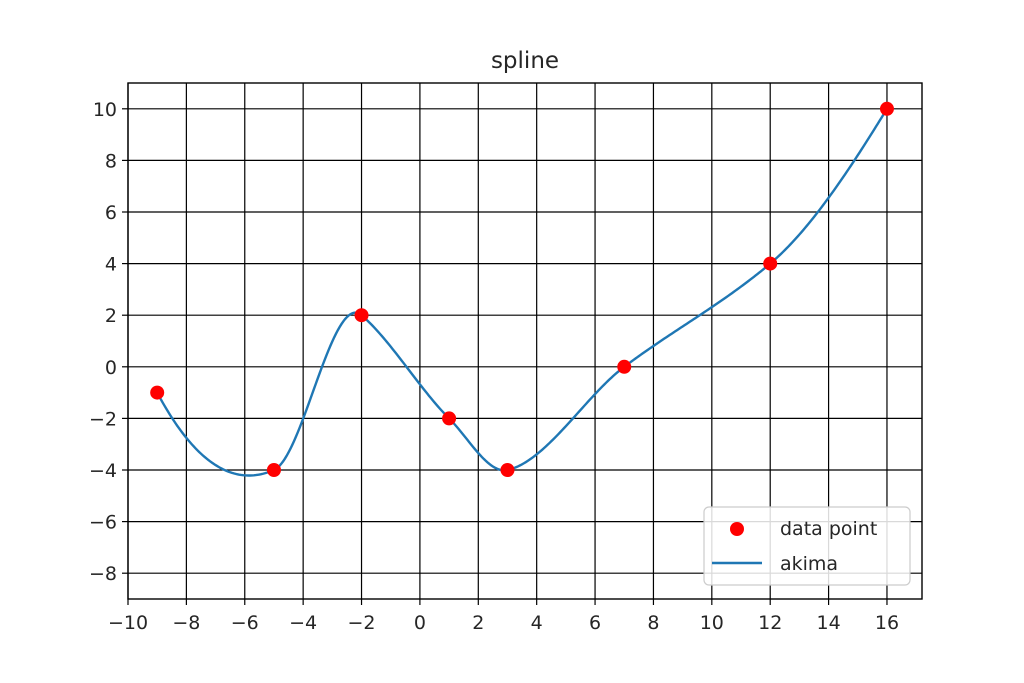  I want to click on x-tick-label: 2, so click(478, 623).